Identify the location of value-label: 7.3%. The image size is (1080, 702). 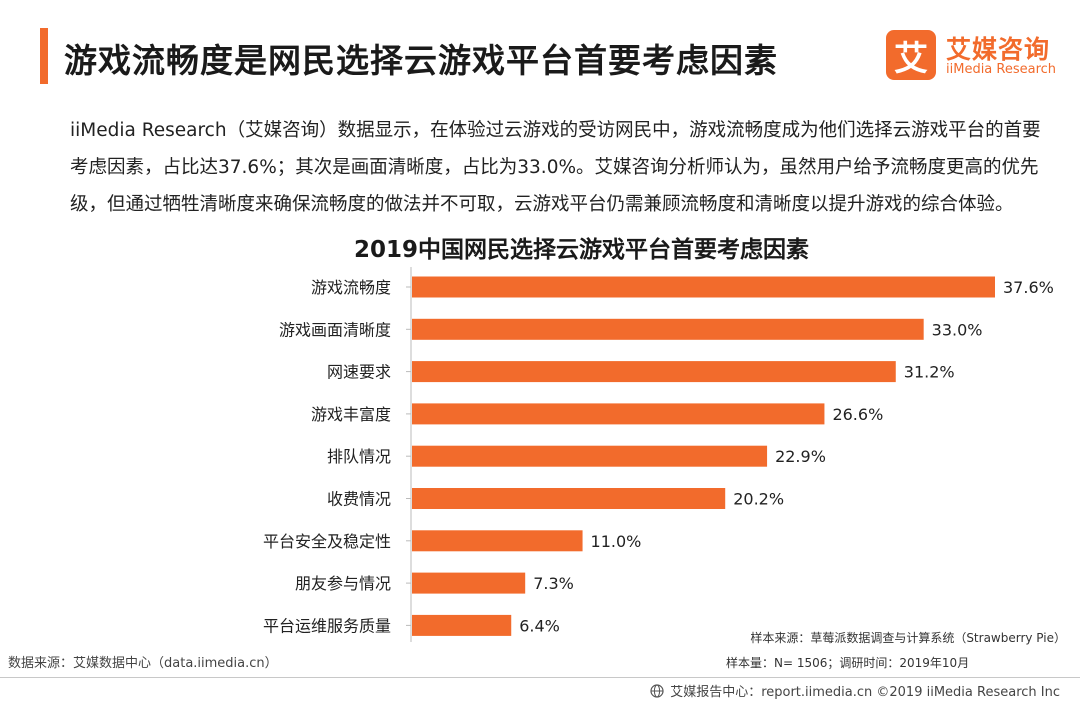
(553, 583).